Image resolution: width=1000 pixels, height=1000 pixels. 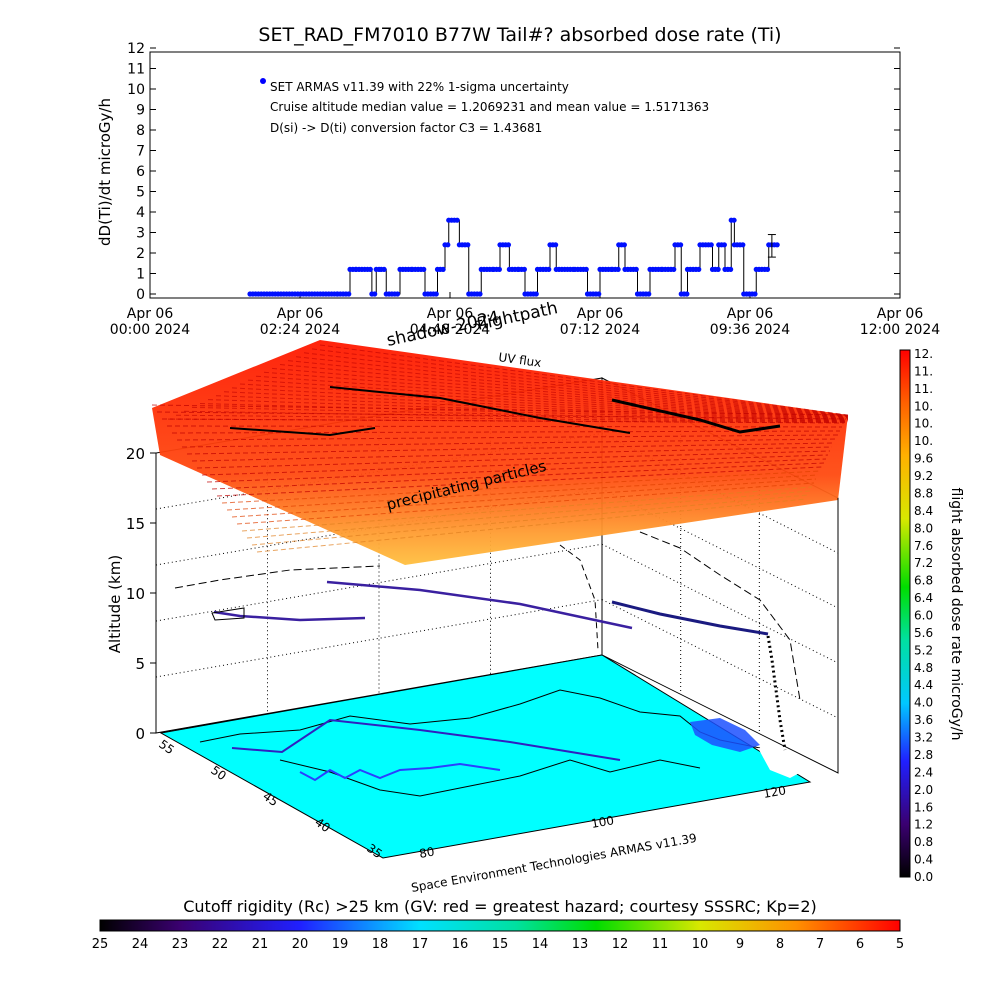 I want to click on dose-colorbar-tick: 9.2, so click(x=923, y=476).